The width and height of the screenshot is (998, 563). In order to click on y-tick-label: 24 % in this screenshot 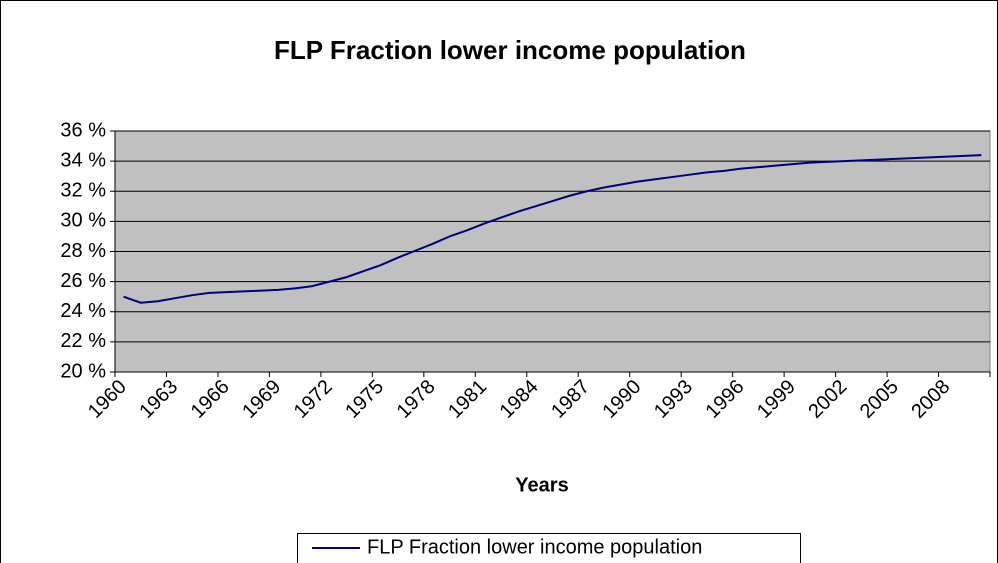, I will do `click(83, 311)`.